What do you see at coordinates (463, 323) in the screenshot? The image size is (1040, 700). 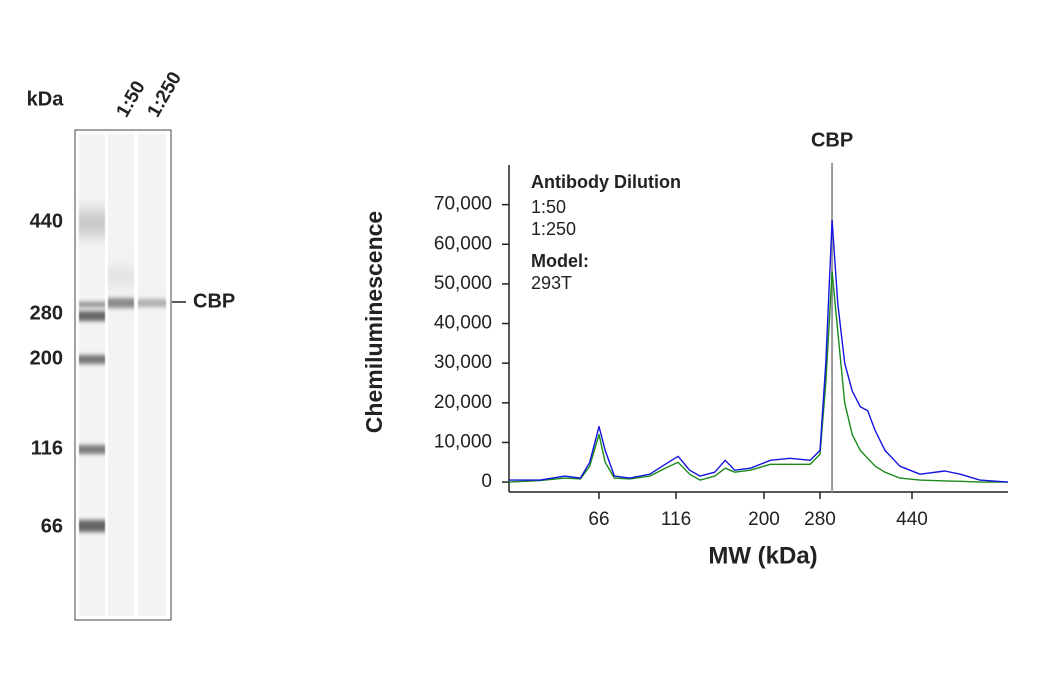 I see `y-tick-label: 40,000` at bounding box center [463, 323].